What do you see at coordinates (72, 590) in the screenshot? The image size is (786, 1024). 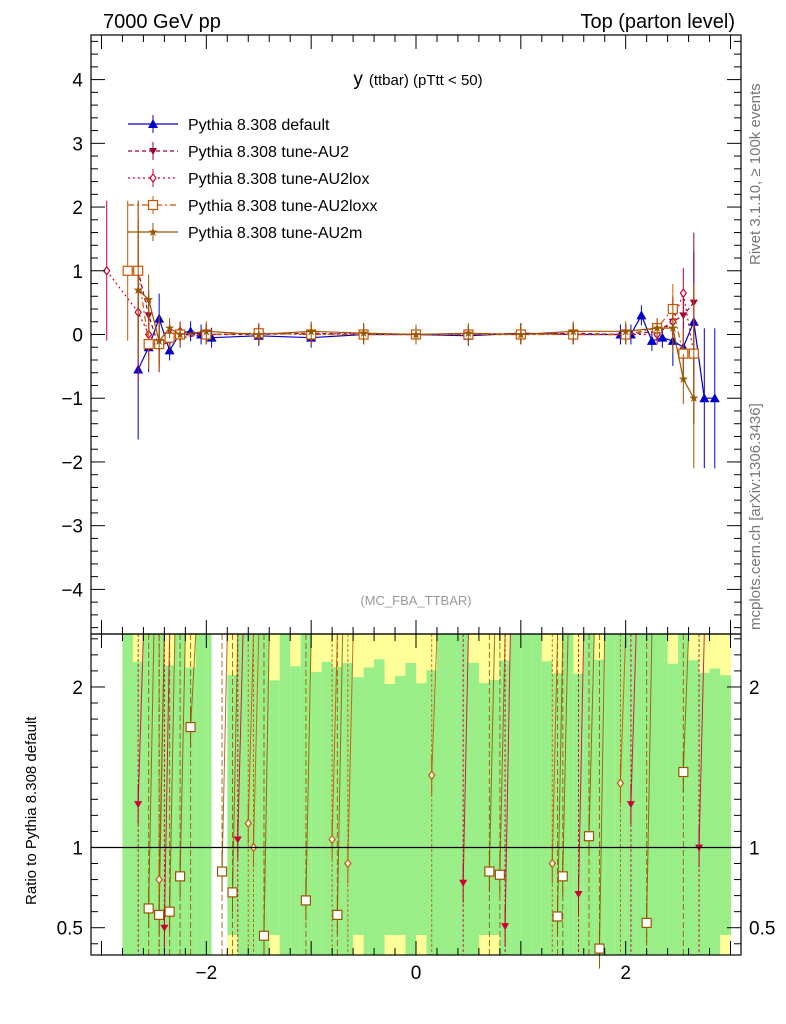 I see `y-tick-label: −4` at bounding box center [72, 590].